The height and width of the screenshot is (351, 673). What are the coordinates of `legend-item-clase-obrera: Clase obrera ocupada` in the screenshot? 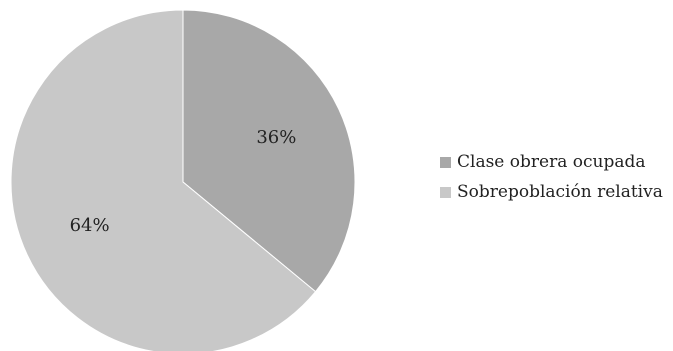 It's located at (555, 162).